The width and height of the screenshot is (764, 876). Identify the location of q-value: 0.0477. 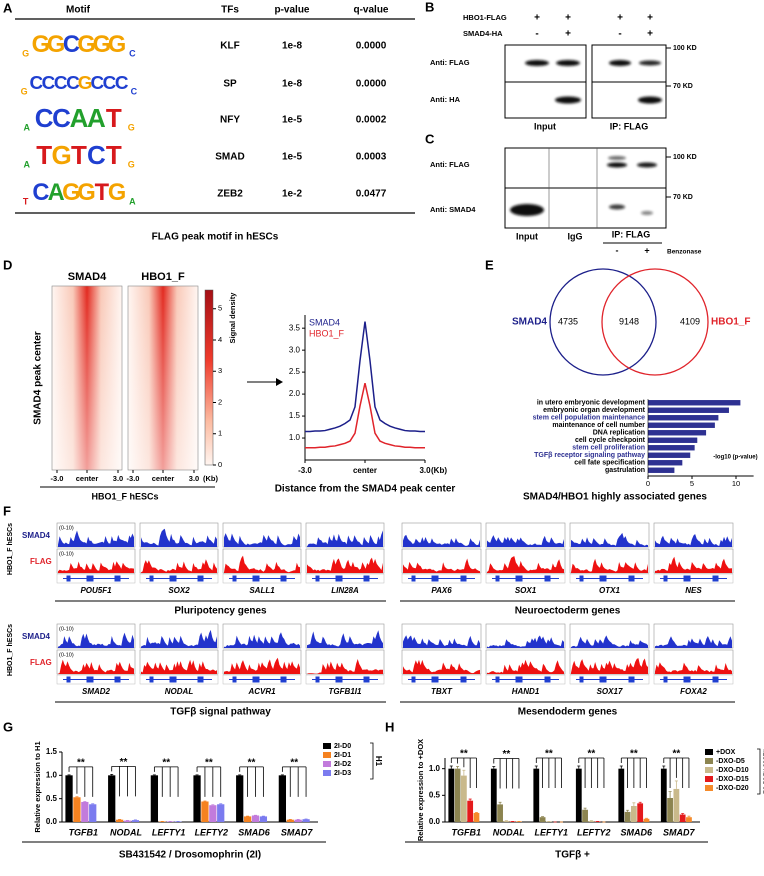
(371, 194).